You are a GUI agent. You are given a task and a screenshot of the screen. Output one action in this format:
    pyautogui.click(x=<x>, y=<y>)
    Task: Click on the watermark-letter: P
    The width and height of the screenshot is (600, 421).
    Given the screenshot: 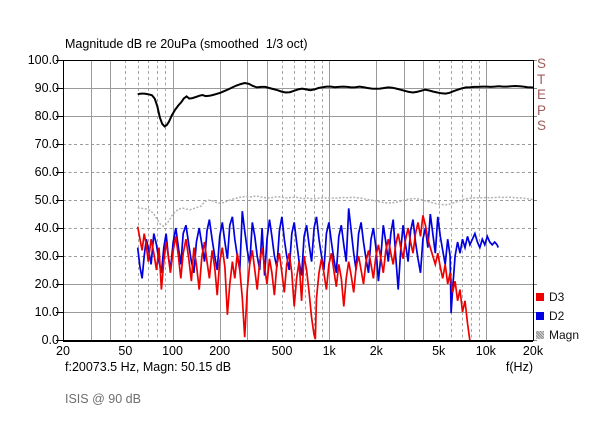 What is the action you would take?
    pyautogui.click(x=542, y=110)
    